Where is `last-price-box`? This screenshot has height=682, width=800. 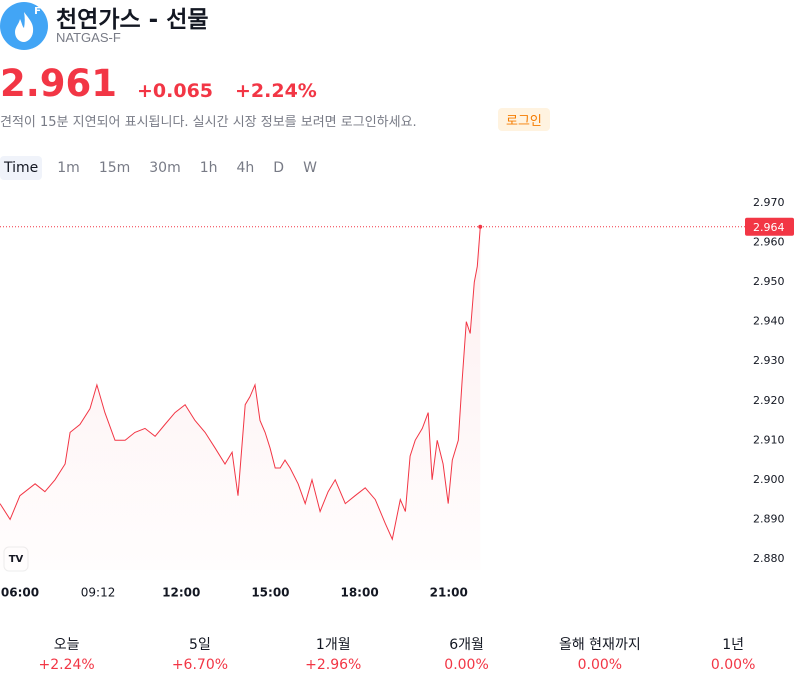
last-price-box is located at coordinates (769, 226).